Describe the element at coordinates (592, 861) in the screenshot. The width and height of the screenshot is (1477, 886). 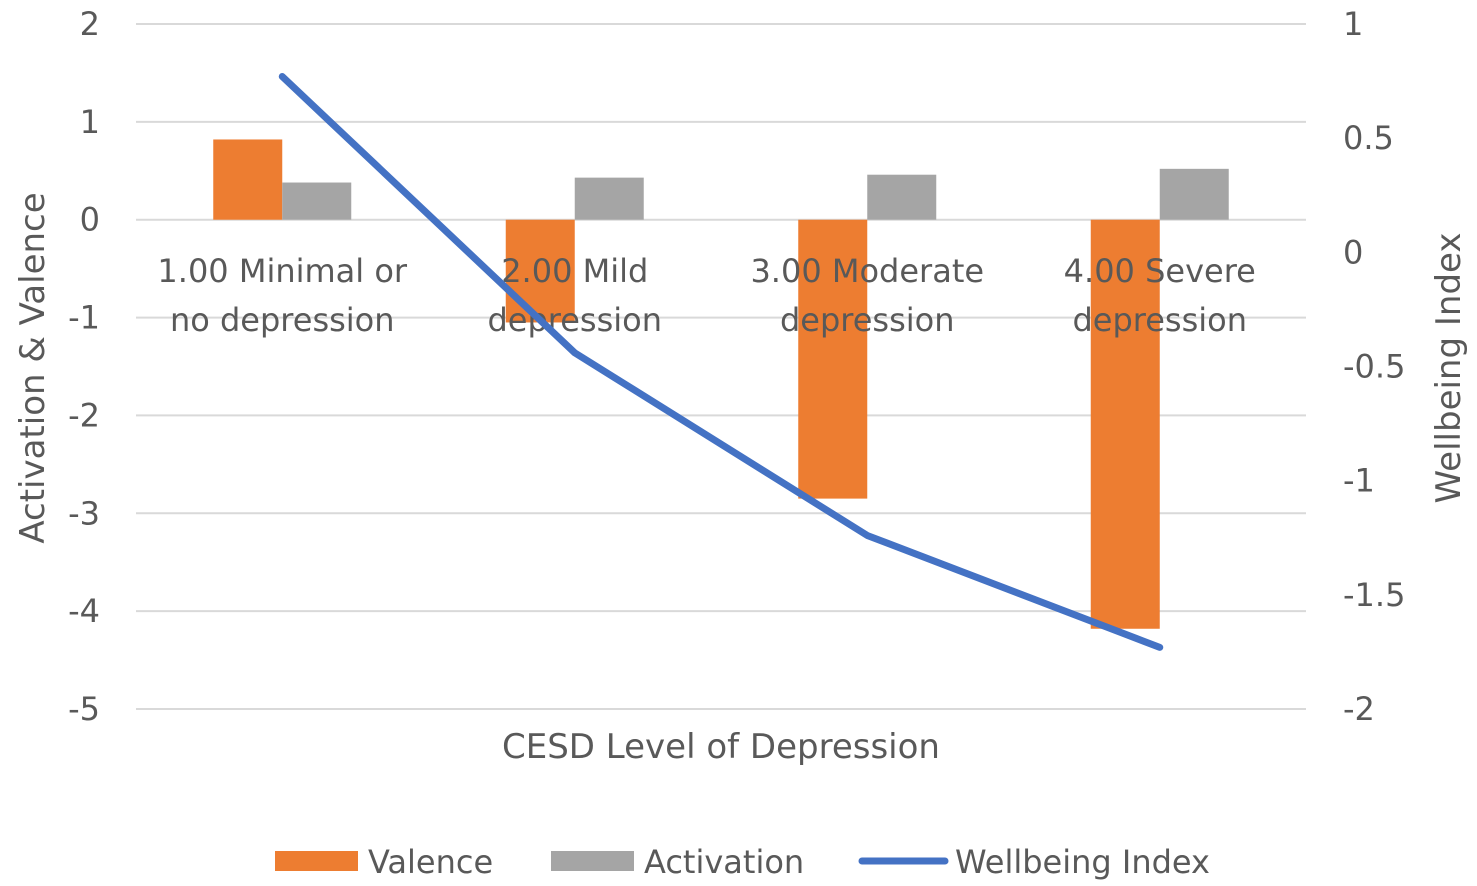
I see `legend-swatch-activation` at that location.